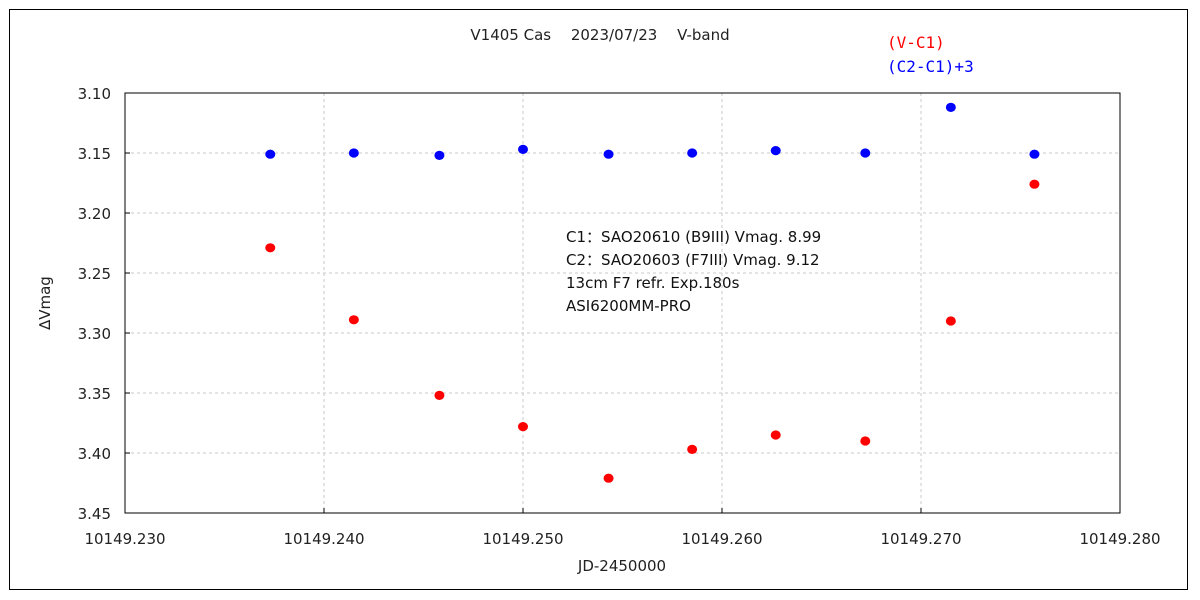 The image size is (1200, 600). Describe the element at coordinates (94, 274) in the screenshot. I see `y-tick-label: 3.25` at that location.